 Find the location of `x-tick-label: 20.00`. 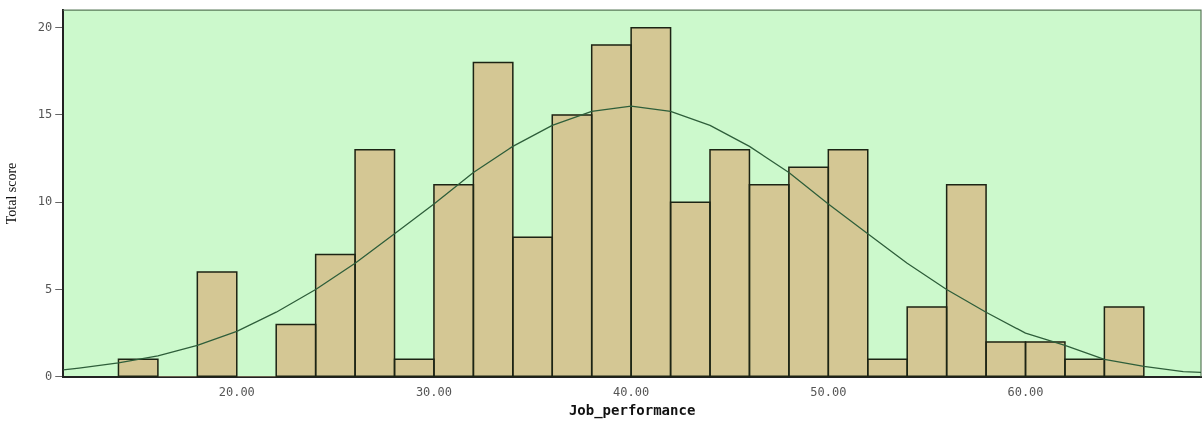

x-tick-label: 20.00 is located at coordinates (236, 392).